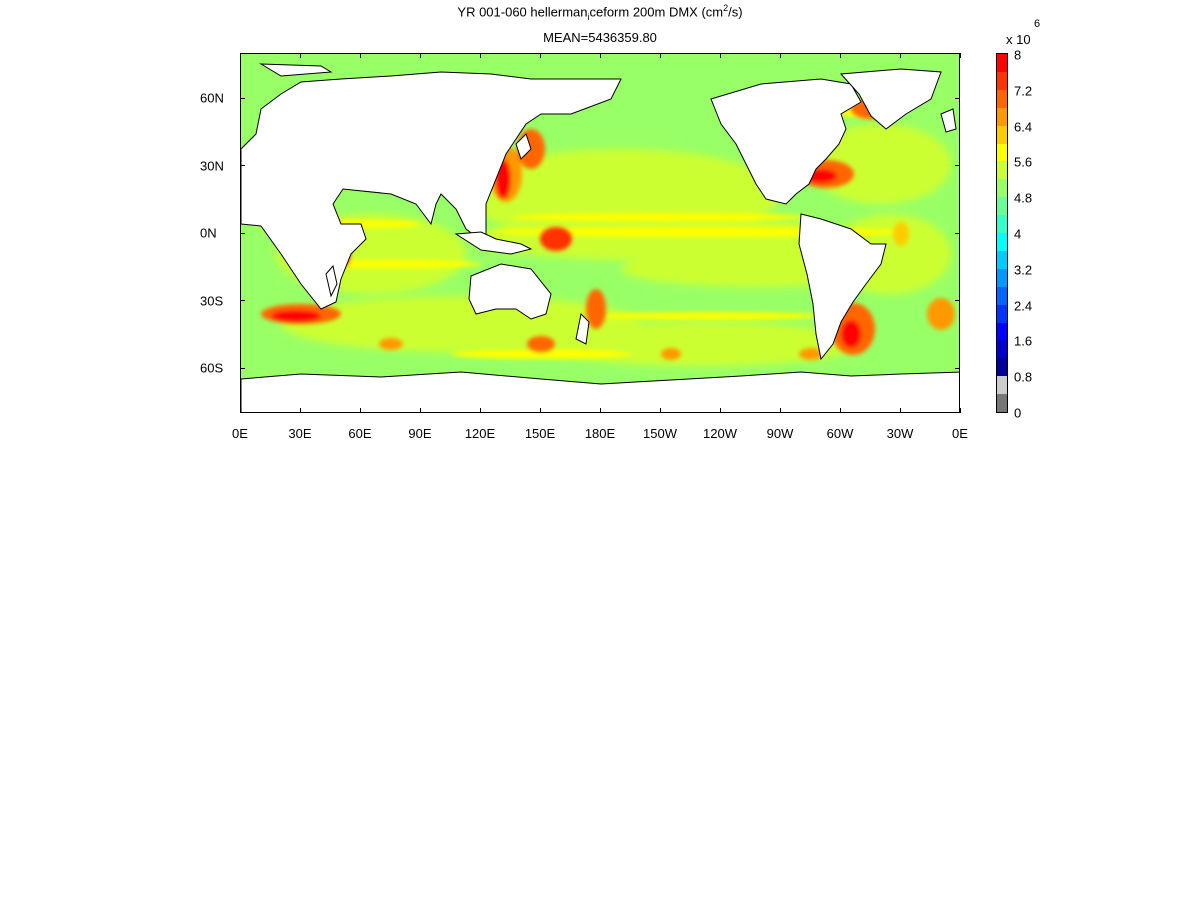  Describe the element at coordinates (510, 291) in the screenshot. I see `australia-landmass` at that location.